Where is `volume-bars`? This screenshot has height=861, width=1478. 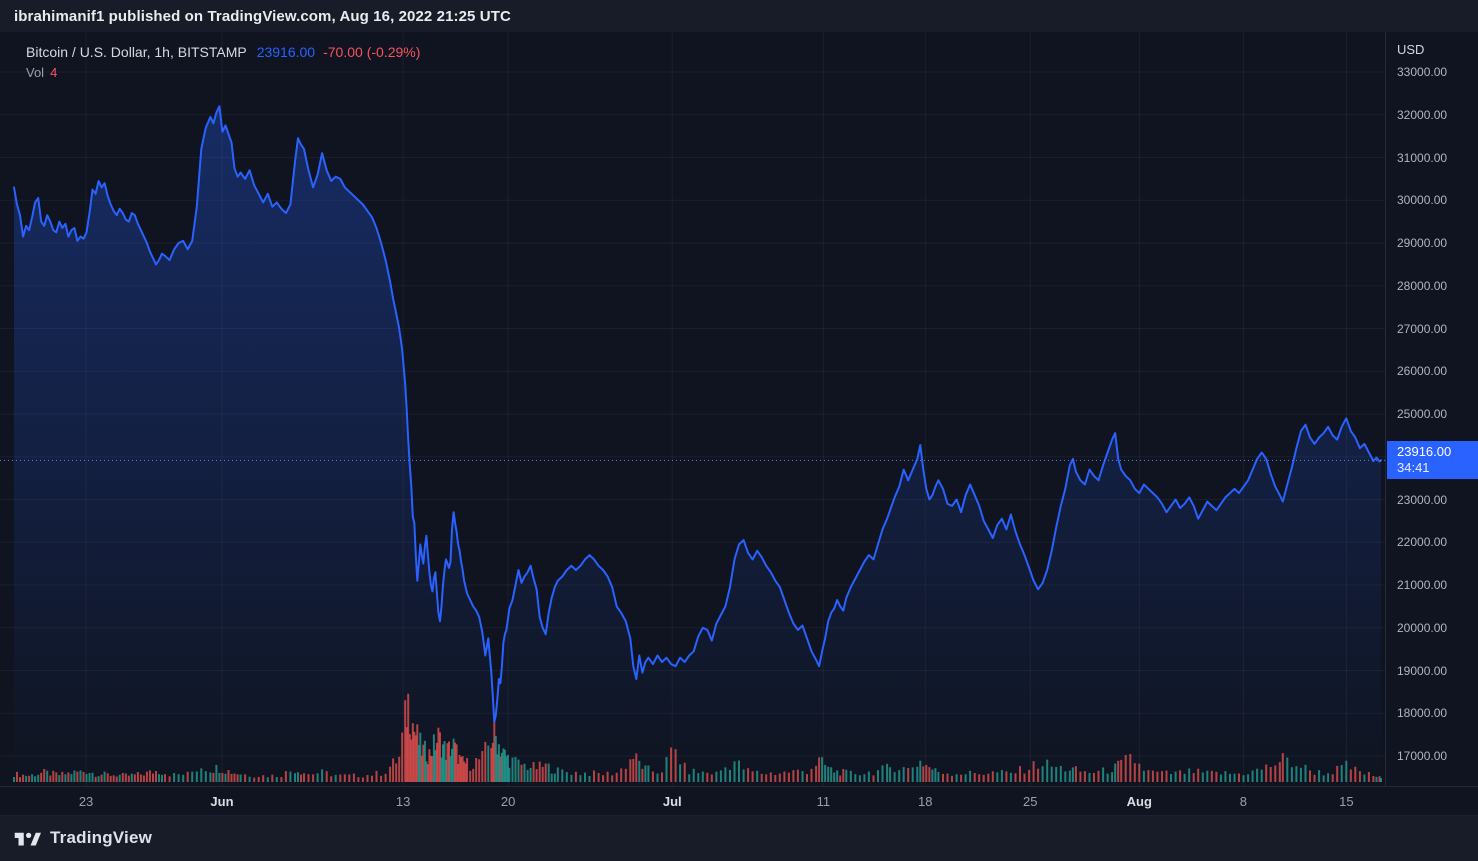
volume-bars is located at coordinates (697, 737).